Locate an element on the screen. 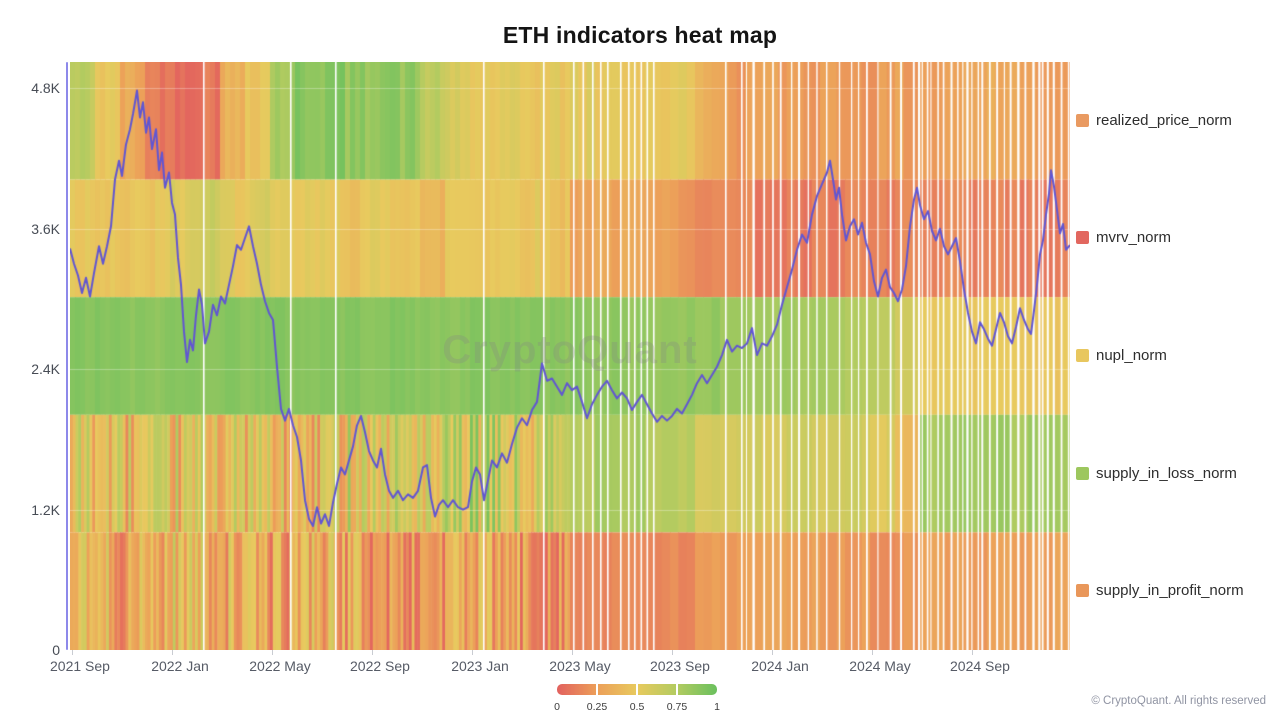 The image size is (1280, 720). y-tick-label: 2.4K is located at coordinates (45, 369).